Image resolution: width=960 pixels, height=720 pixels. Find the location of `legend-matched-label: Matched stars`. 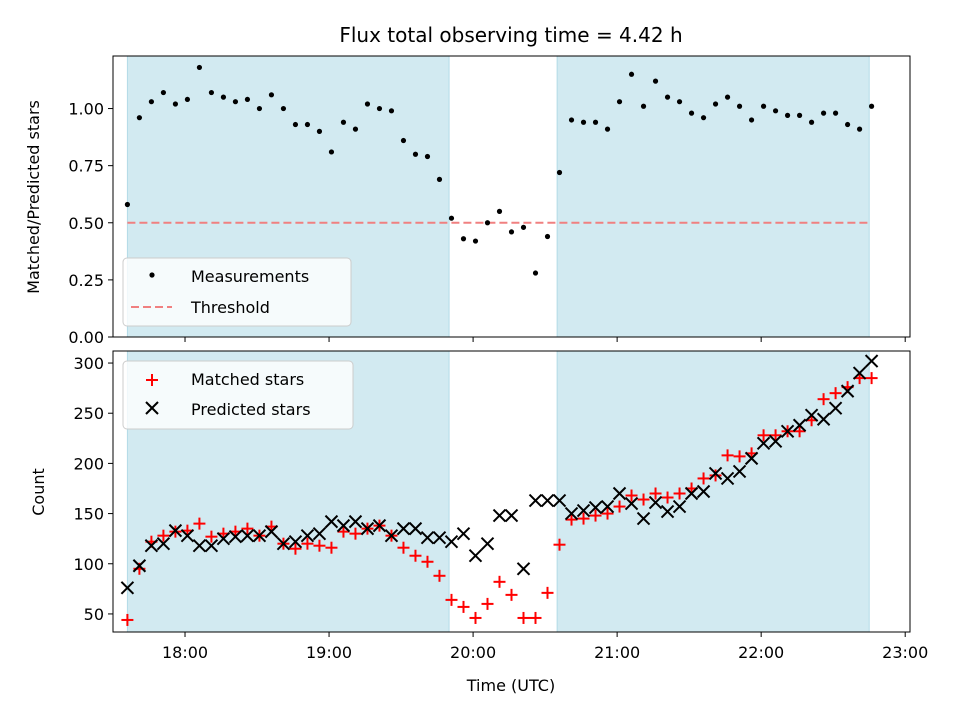

legend-matched-label: Matched stars is located at coordinates (247, 379).